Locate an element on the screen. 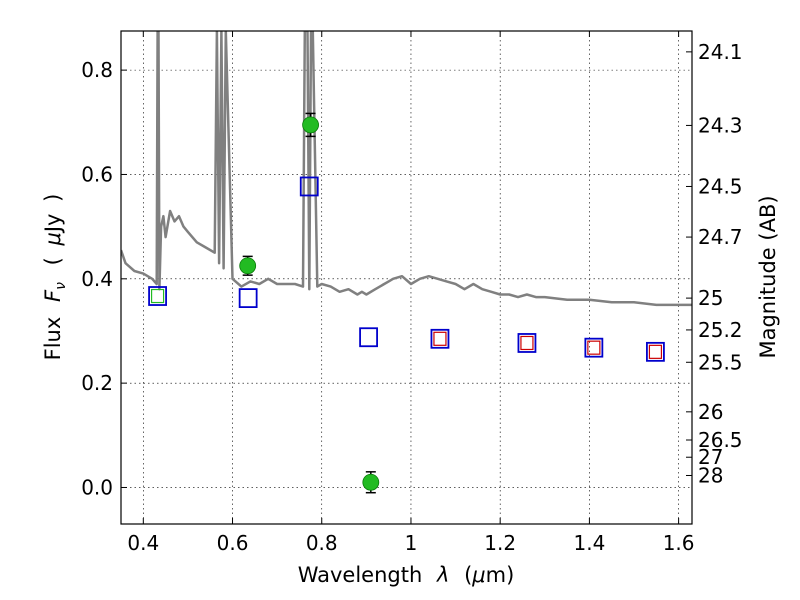  magnitude-tick-label: 26 is located at coordinates (710, 412).